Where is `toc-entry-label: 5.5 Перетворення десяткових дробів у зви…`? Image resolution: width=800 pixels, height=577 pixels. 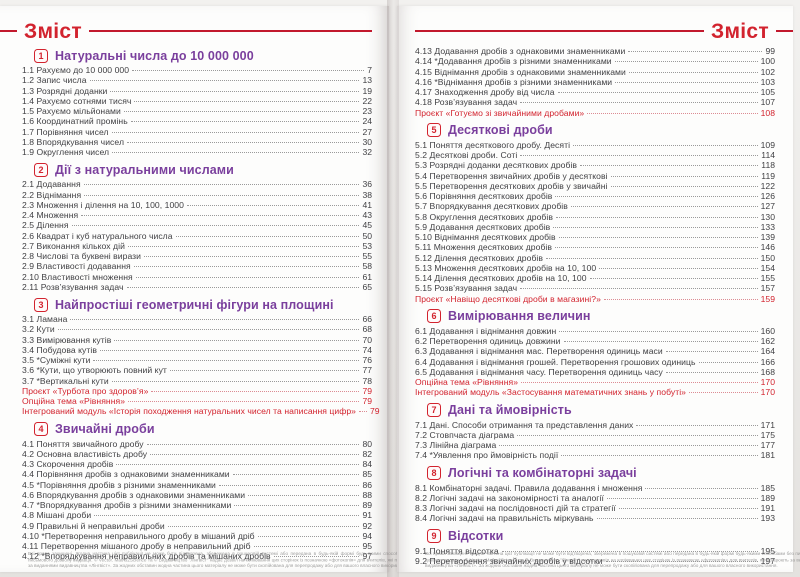
toc-entry-label: 5.5 Перетворення десяткових дробів у зви… is located at coordinates (511, 185).